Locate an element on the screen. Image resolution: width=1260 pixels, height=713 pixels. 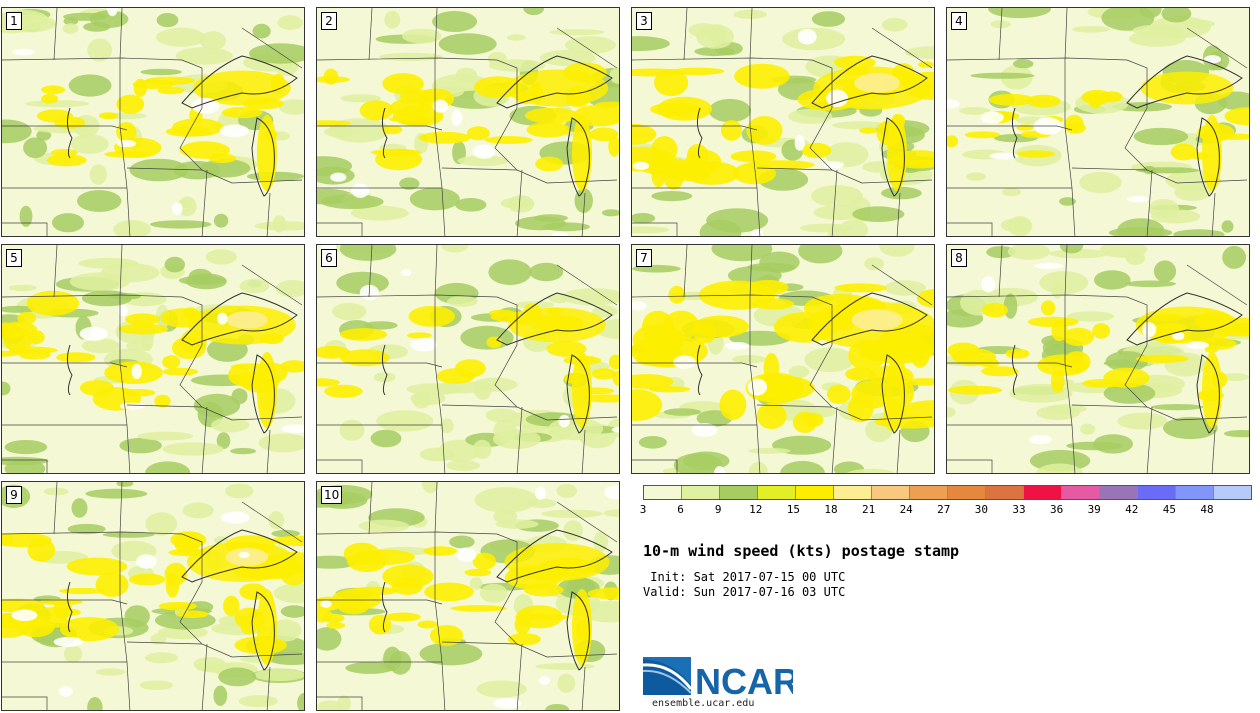
ensemble-member-panel: 5 is located at coordinates (153, 359).